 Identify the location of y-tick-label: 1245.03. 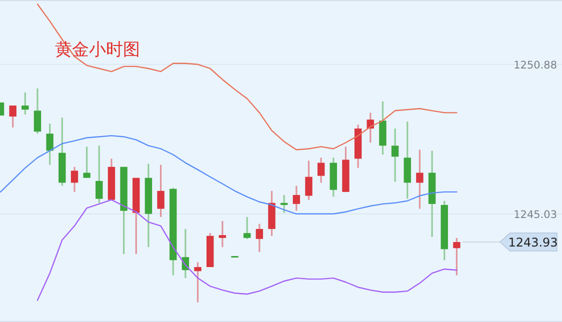
(535, 214).